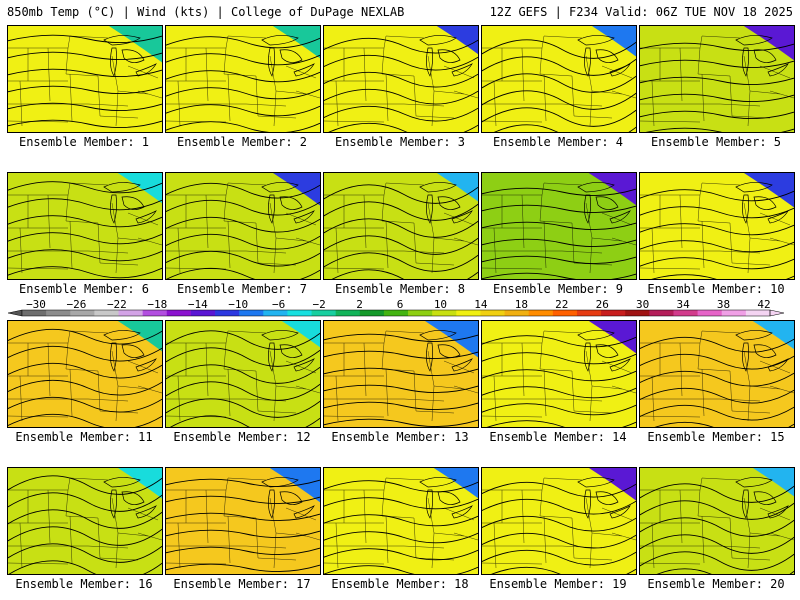 The width and height of the screenshot is (800, 600). I want to click on temperature-colorbar, so click(396, 313).